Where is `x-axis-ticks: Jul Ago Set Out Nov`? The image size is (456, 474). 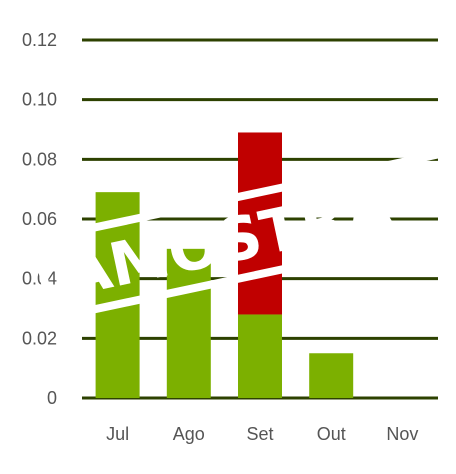 x-axis-ticks: Jul Ago Set Out Nov is located at coordinates (262, 434).